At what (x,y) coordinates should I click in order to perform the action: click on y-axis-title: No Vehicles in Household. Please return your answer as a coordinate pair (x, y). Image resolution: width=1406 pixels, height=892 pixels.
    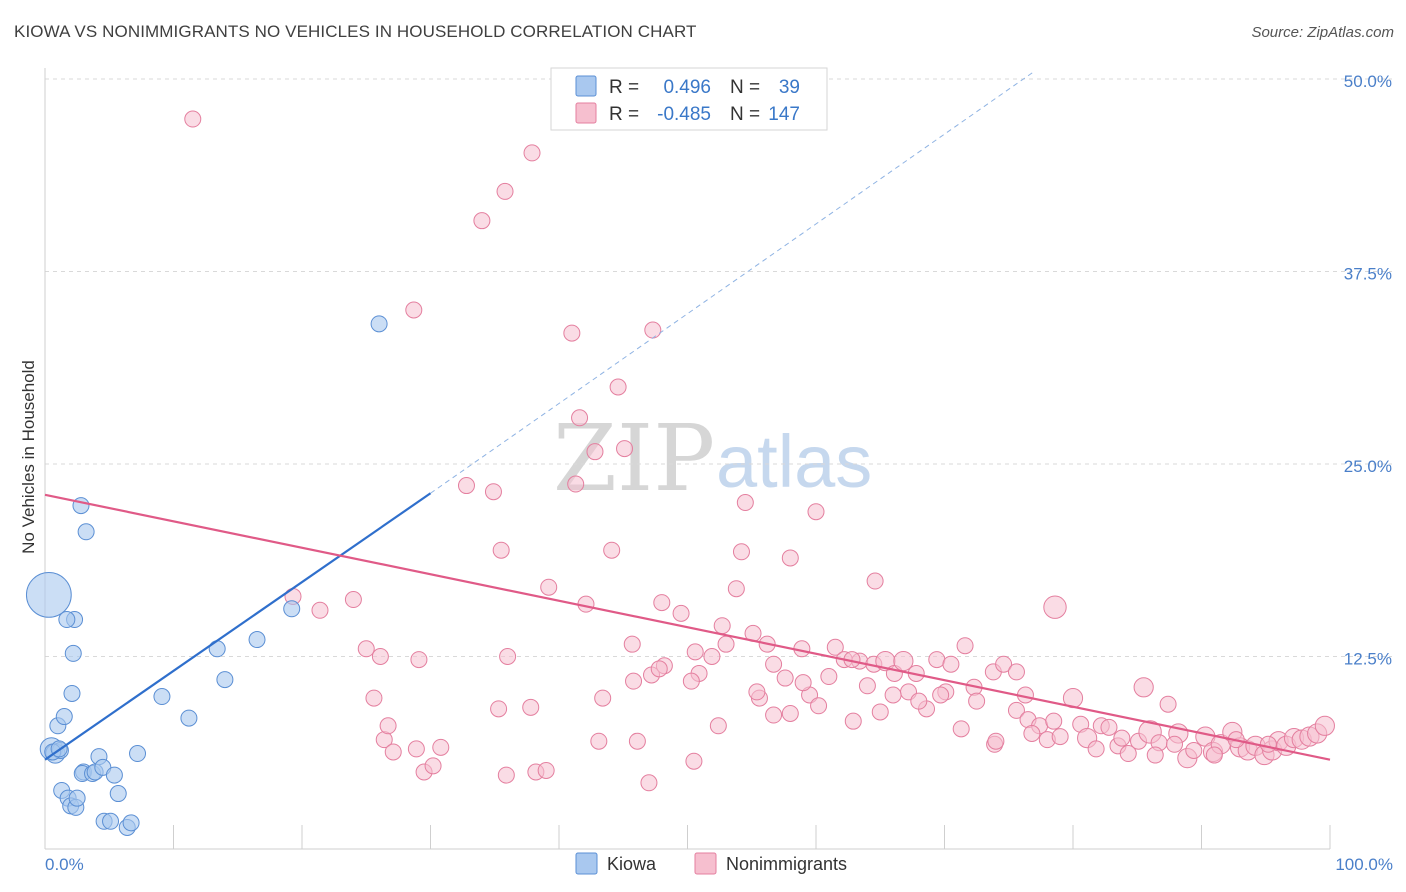
    Looking at the image, I should click on (28, 457).